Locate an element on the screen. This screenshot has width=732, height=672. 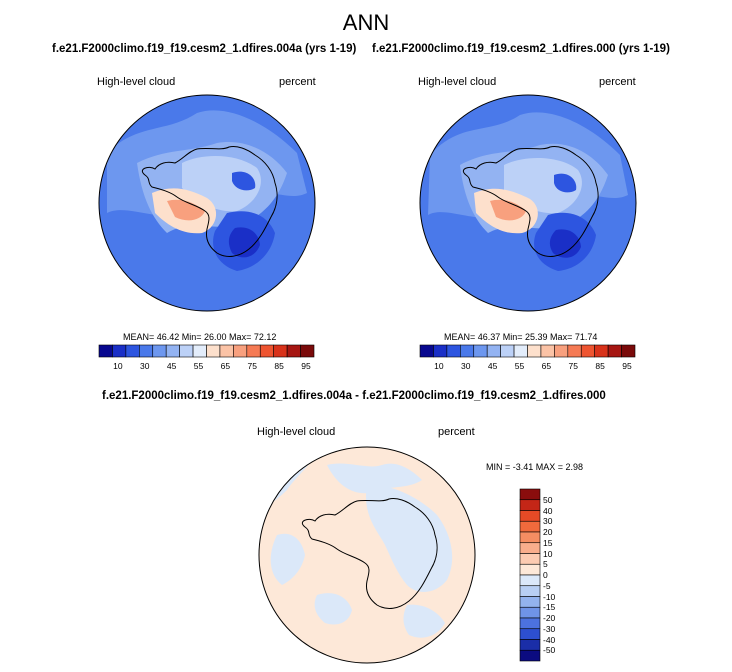
panel2-colorbar-label: 85 is located at coordinates (600, 366).